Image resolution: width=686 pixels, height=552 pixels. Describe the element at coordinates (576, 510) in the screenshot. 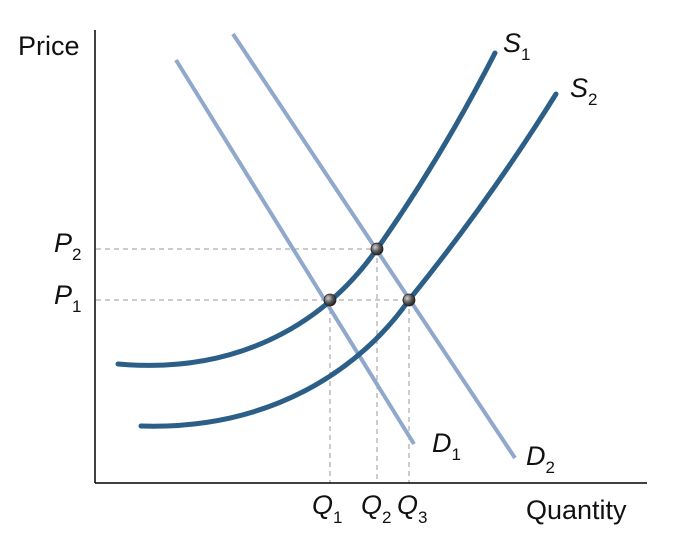

I see `x-axis-title: Quantity` at that location.